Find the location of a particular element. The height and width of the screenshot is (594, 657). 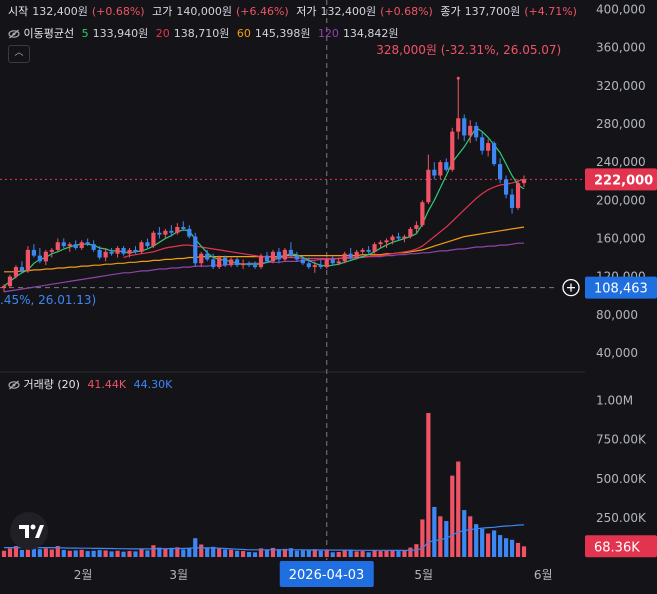

chevron-up-icon: ︿ is located at coordinates (19, 53).